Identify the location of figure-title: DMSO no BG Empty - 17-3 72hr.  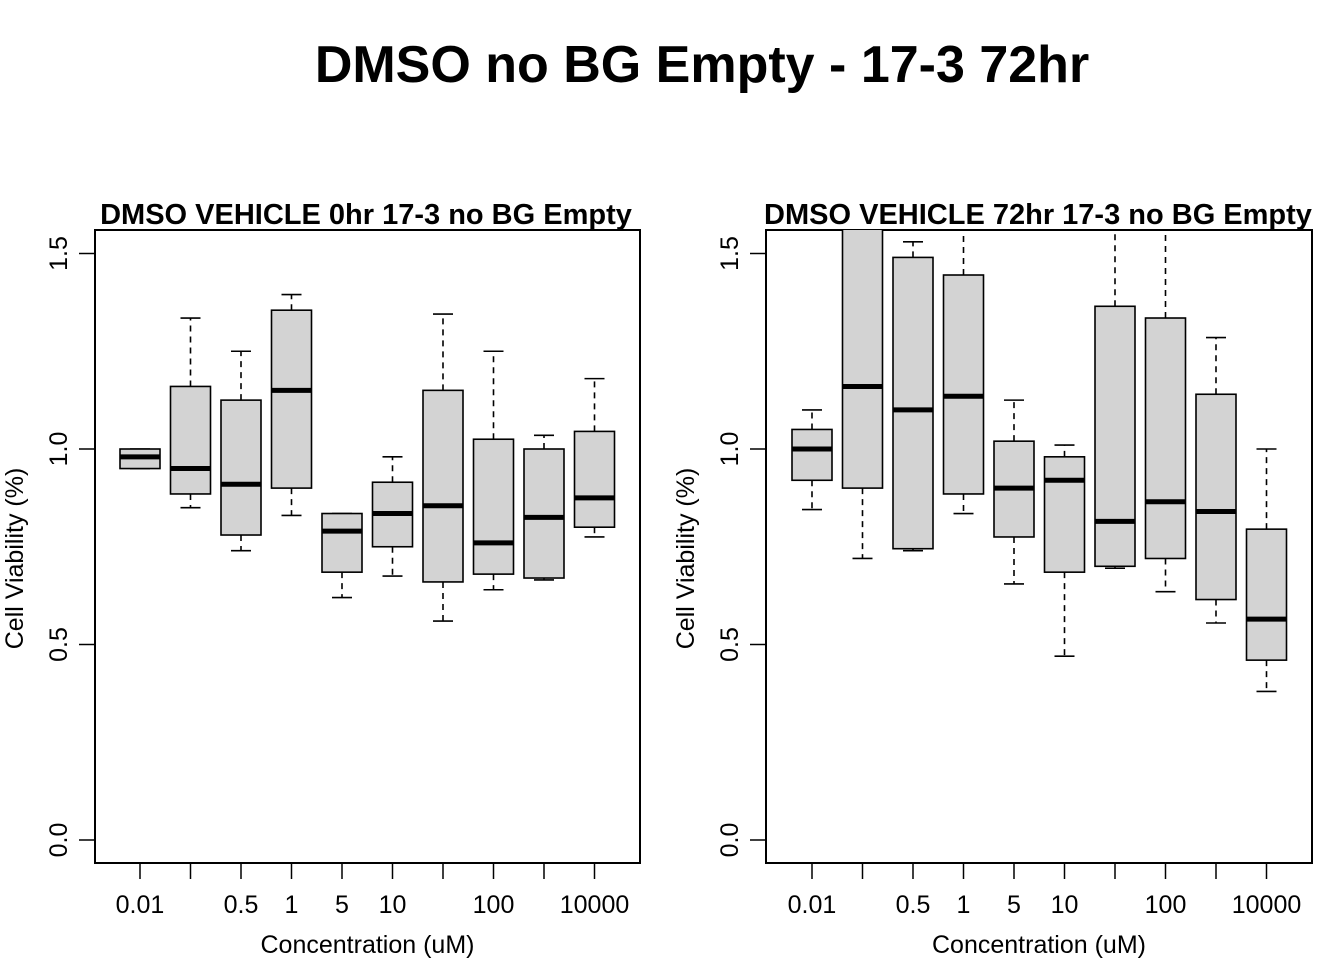
(702, 65).